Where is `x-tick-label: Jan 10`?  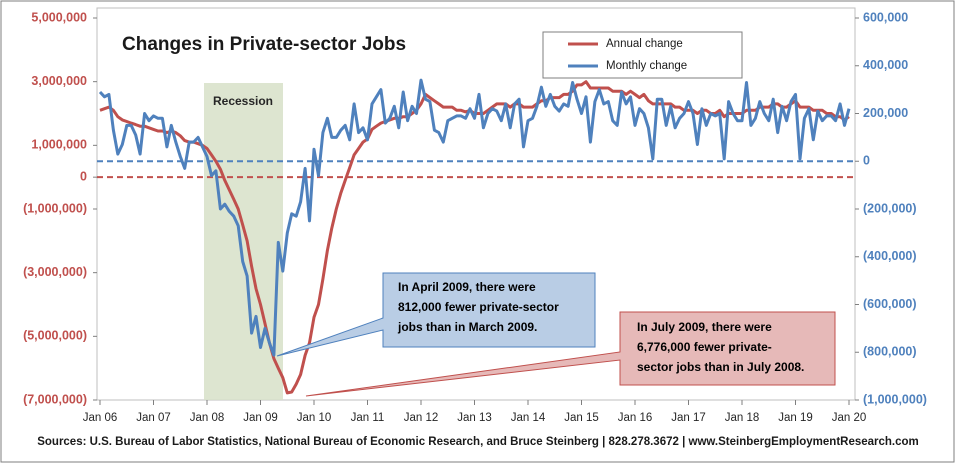
x-tick-label: Jan 10 is located at coordinates (314, 418).